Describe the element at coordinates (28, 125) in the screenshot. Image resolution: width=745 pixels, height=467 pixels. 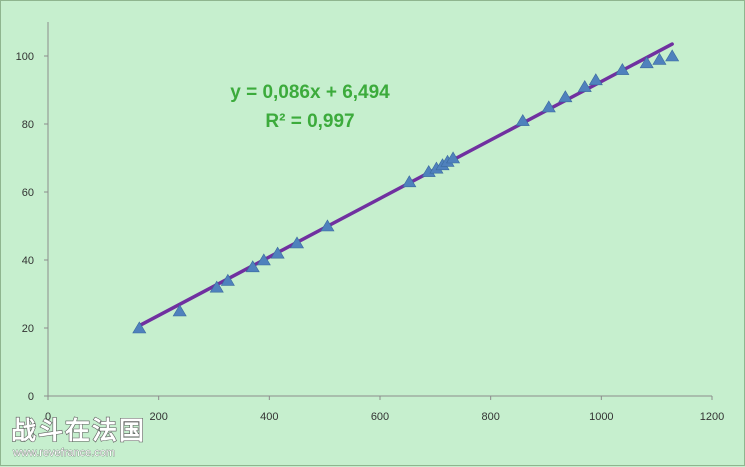
I see `y-tick-label: 80` at that location.